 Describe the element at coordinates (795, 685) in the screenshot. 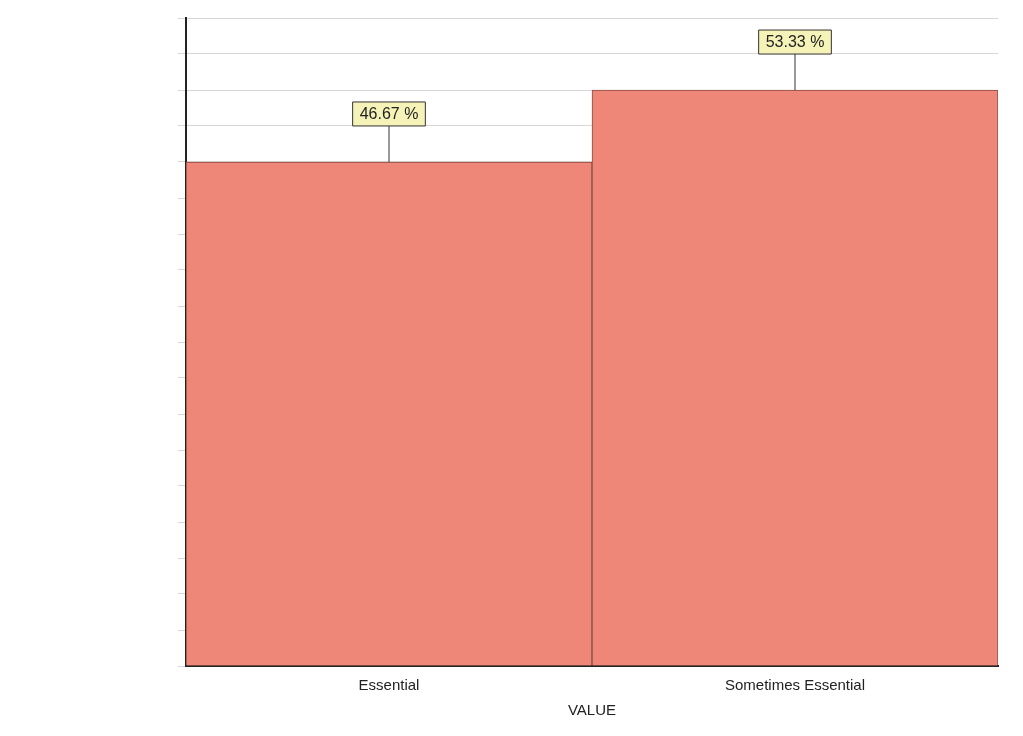

I see `x-tick-label: Sometimes Essential` at that location.